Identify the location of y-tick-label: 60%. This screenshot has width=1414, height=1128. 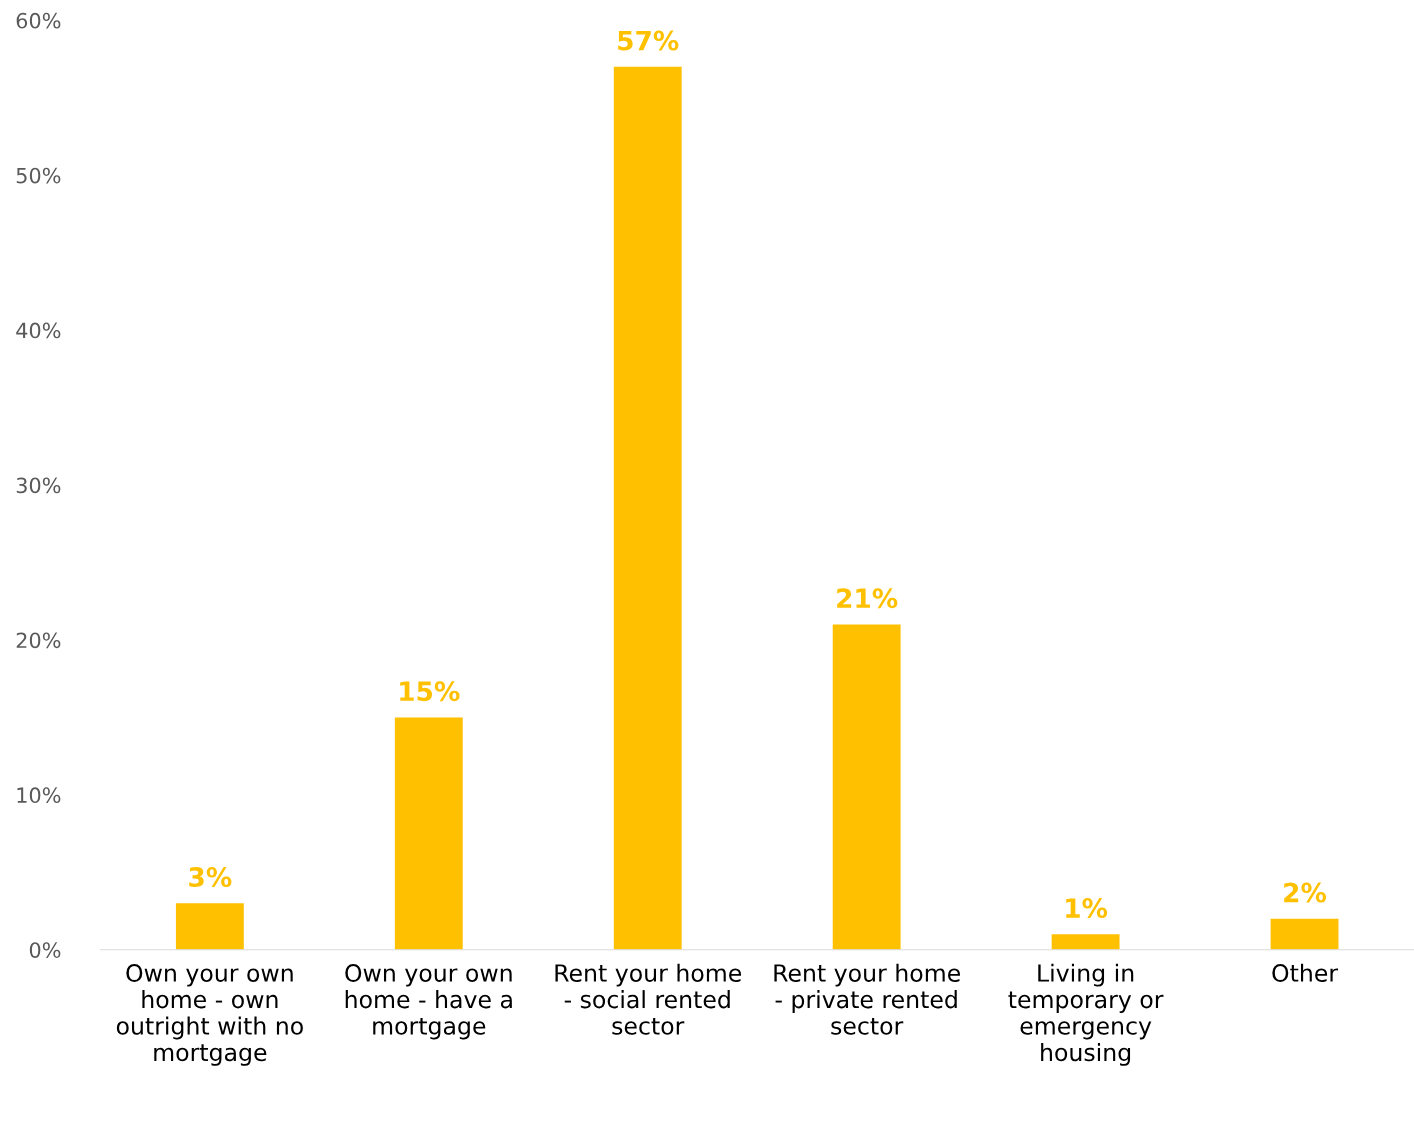
(38, 20).